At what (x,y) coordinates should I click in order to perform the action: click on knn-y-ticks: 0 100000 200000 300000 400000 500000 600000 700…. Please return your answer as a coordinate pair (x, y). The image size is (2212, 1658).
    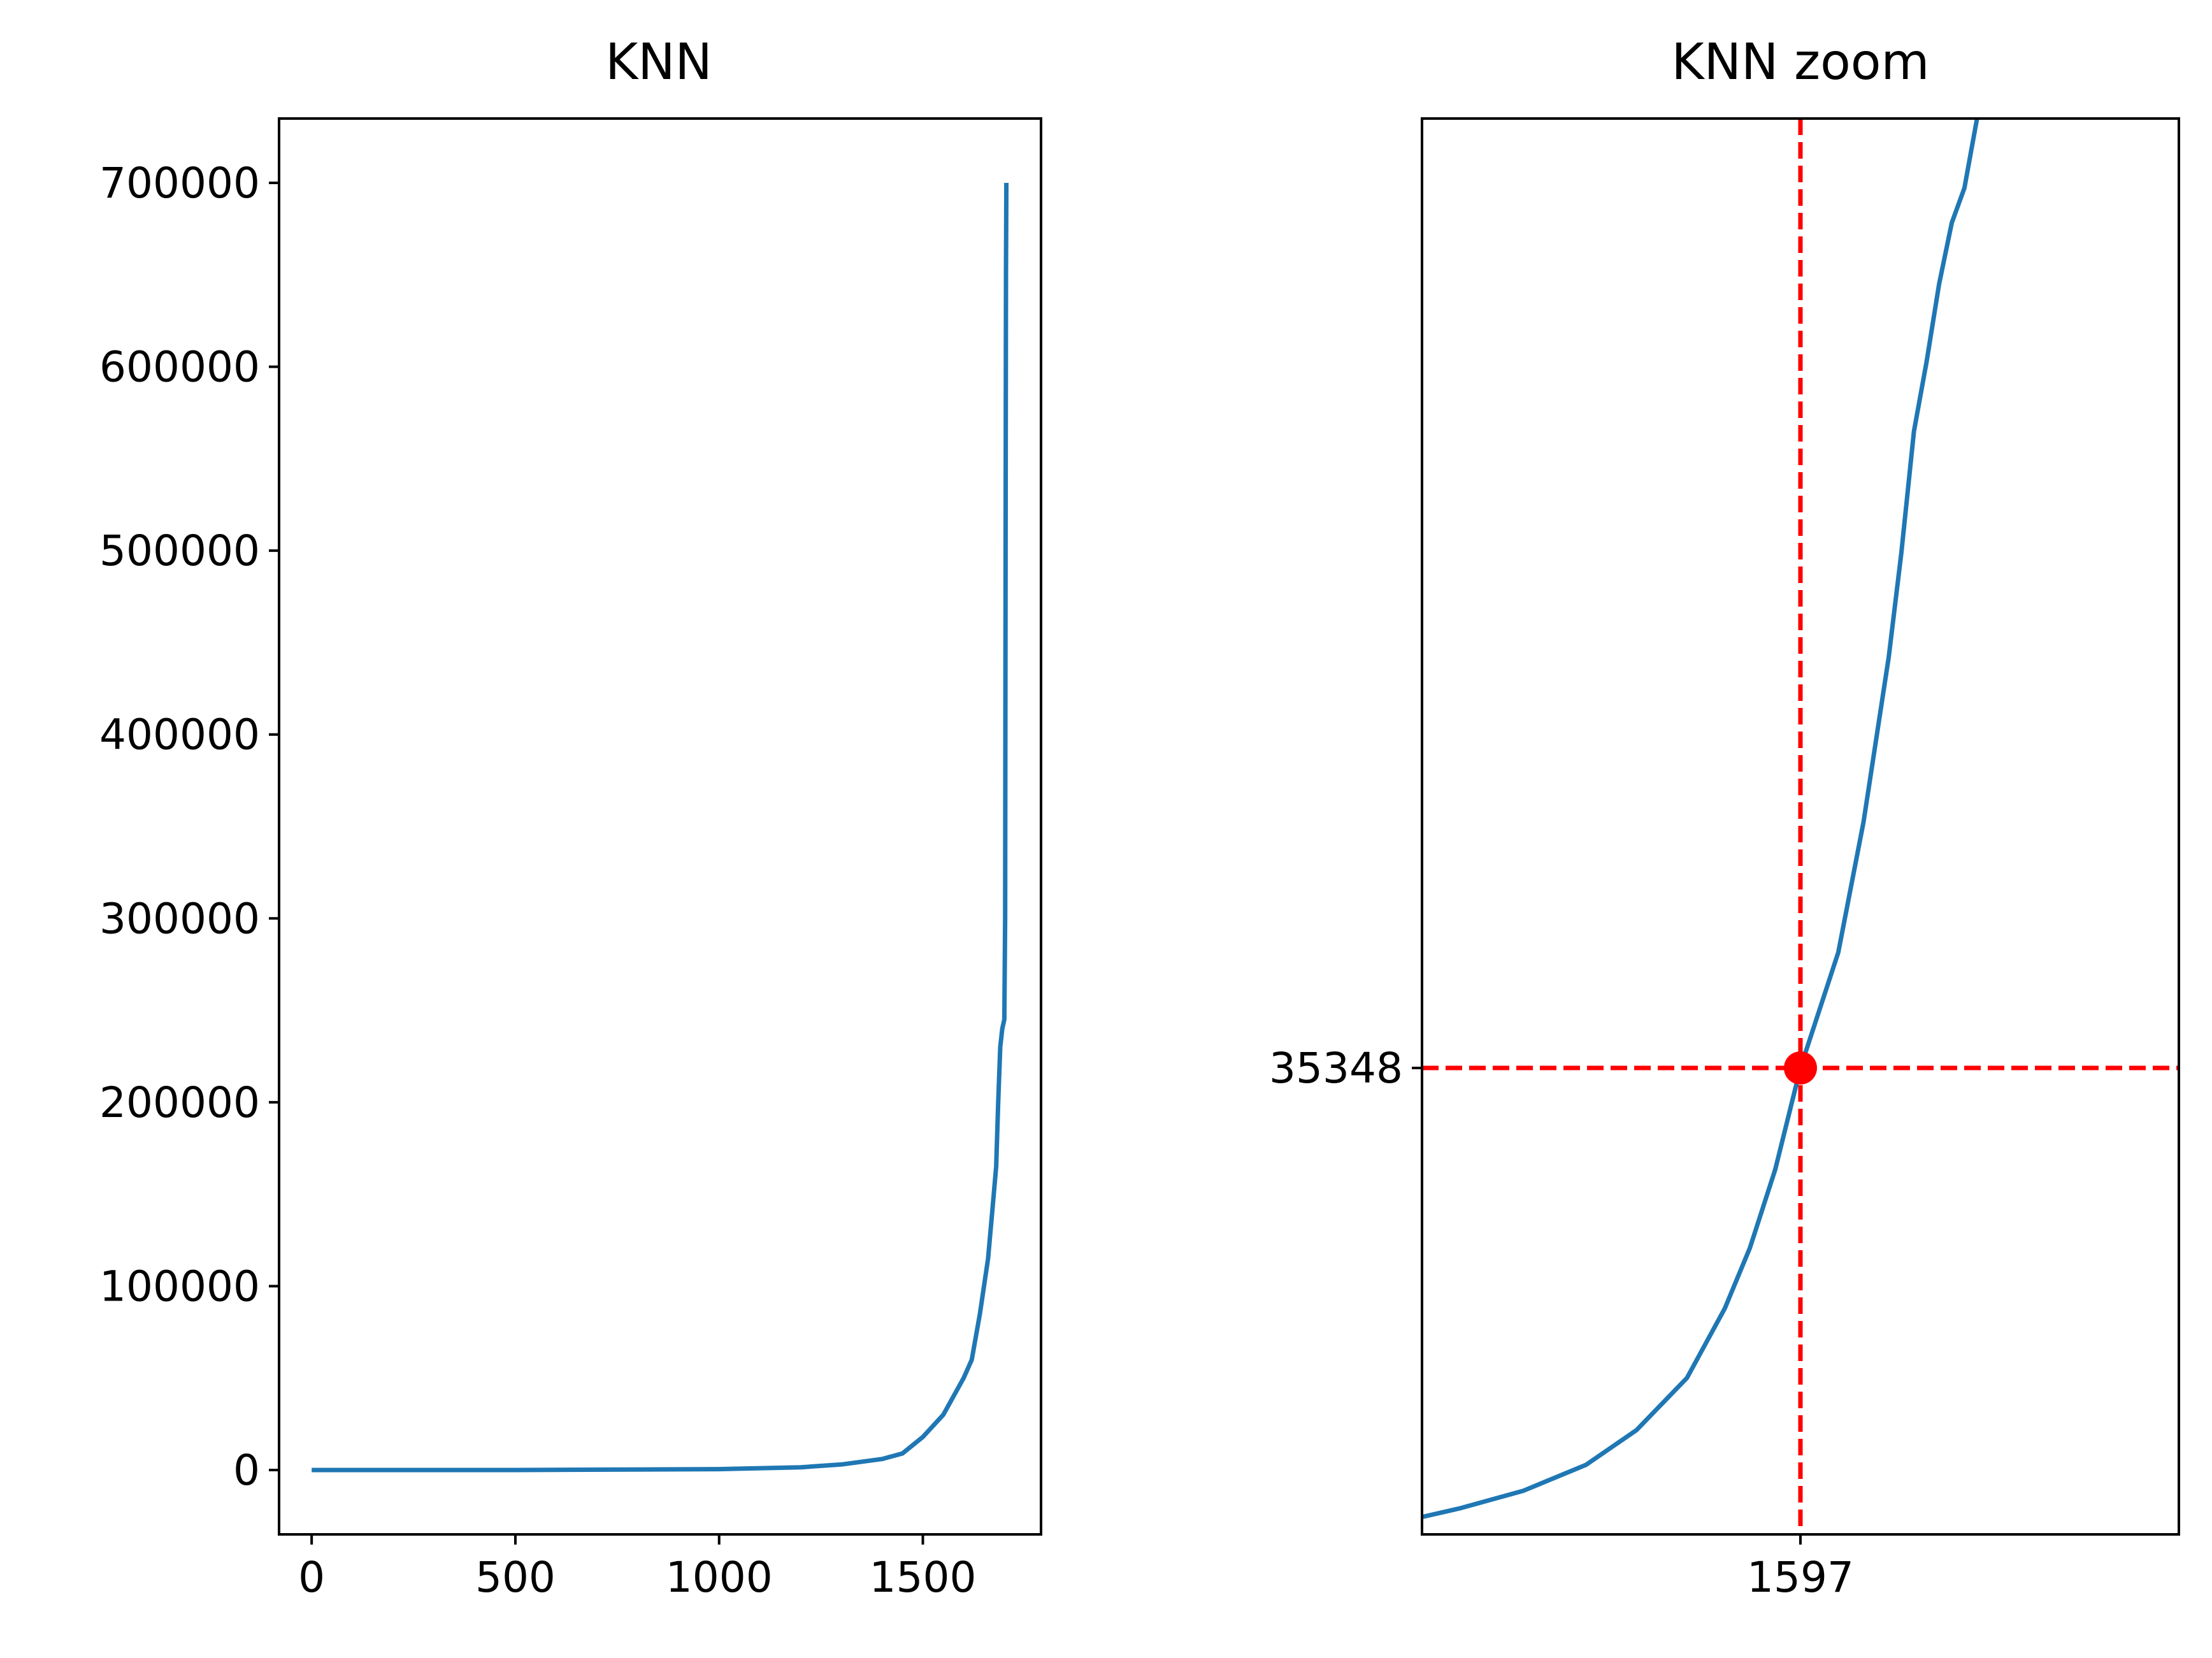
    Looking at the image, I should click on (189, 827).